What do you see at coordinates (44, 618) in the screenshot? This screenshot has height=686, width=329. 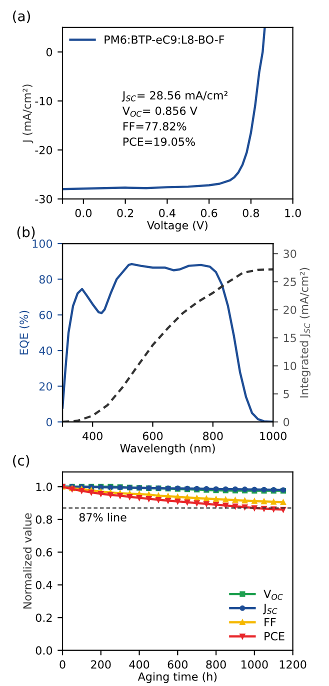 I see `y-tick-label: 0.2` at bounding box center [44, 618].